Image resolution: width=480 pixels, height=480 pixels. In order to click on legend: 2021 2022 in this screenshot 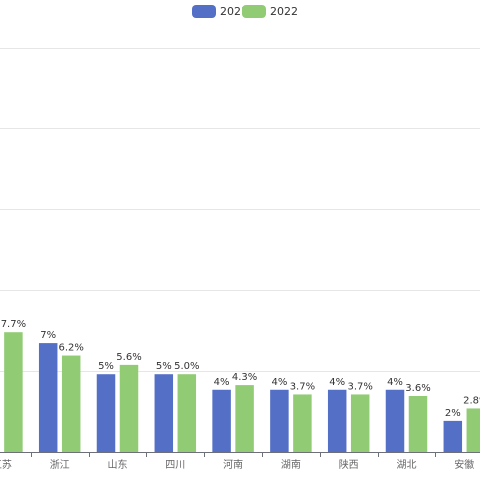, I will do `click(245, 11)`.